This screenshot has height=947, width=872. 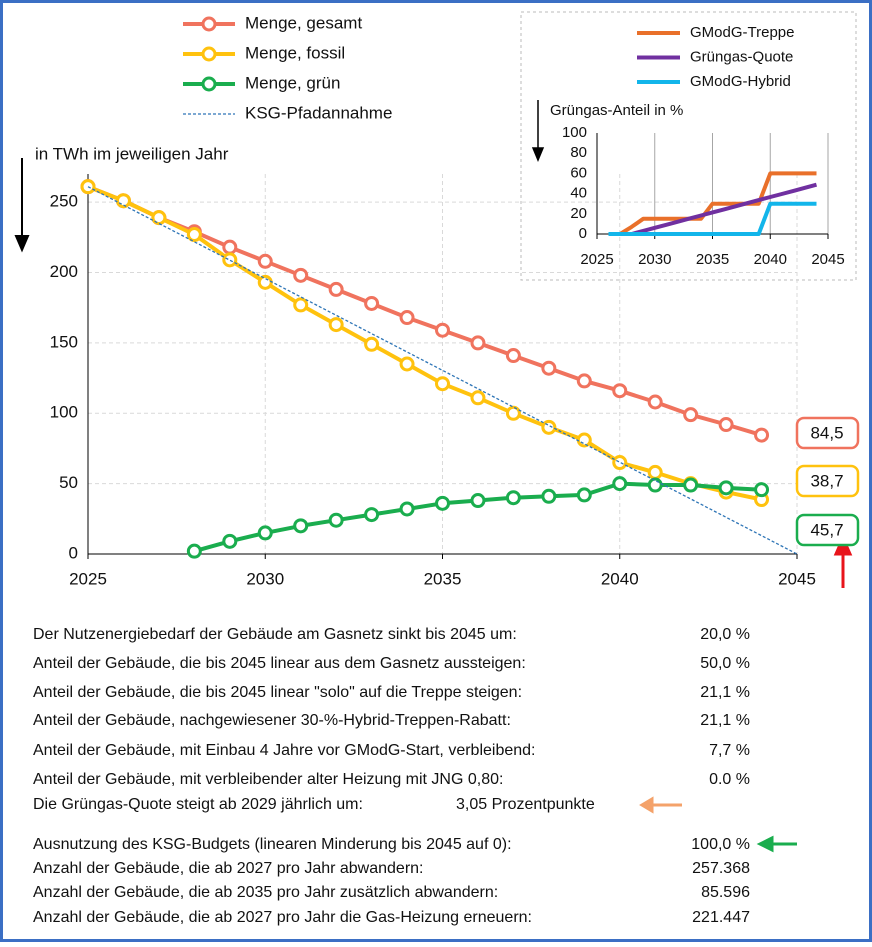 What do you see at coordinates (725, 892) in the screenshot?
I see `row-value: 85.596` at bounding box center [725, 892].